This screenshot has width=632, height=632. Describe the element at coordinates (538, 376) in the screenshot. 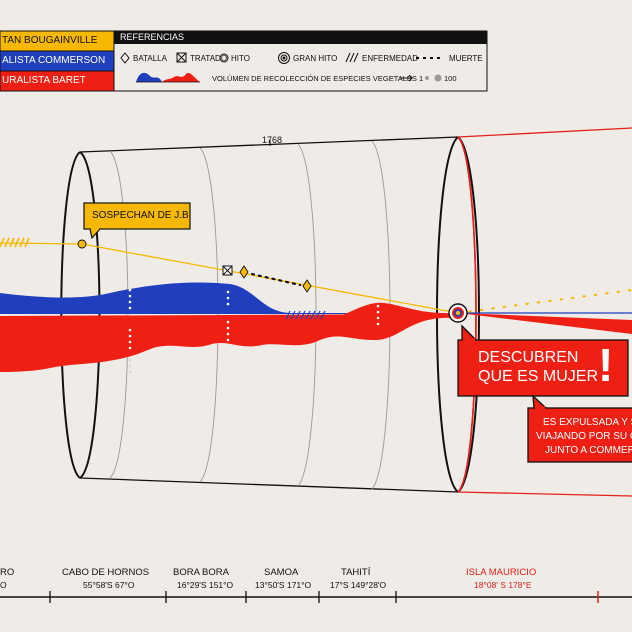

I see `discovery-line-2: QUE ES MUJER` at that location.